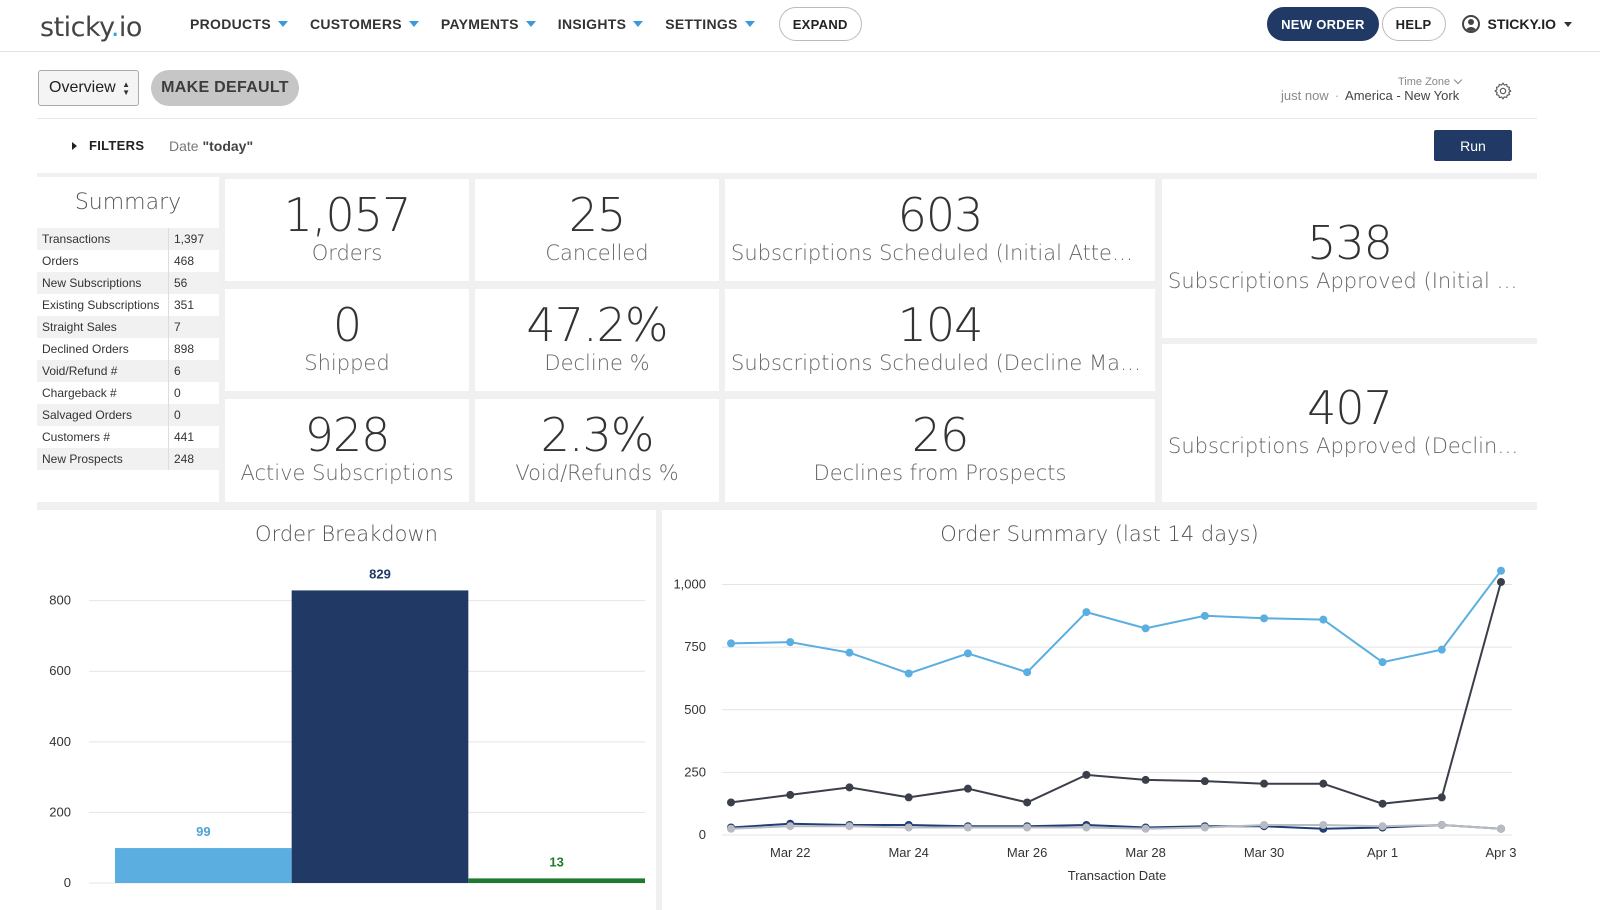  What do you see at coordinates (659, 707) in the screenshot?
I see `chart-divider` at bounding box center [659, 707].